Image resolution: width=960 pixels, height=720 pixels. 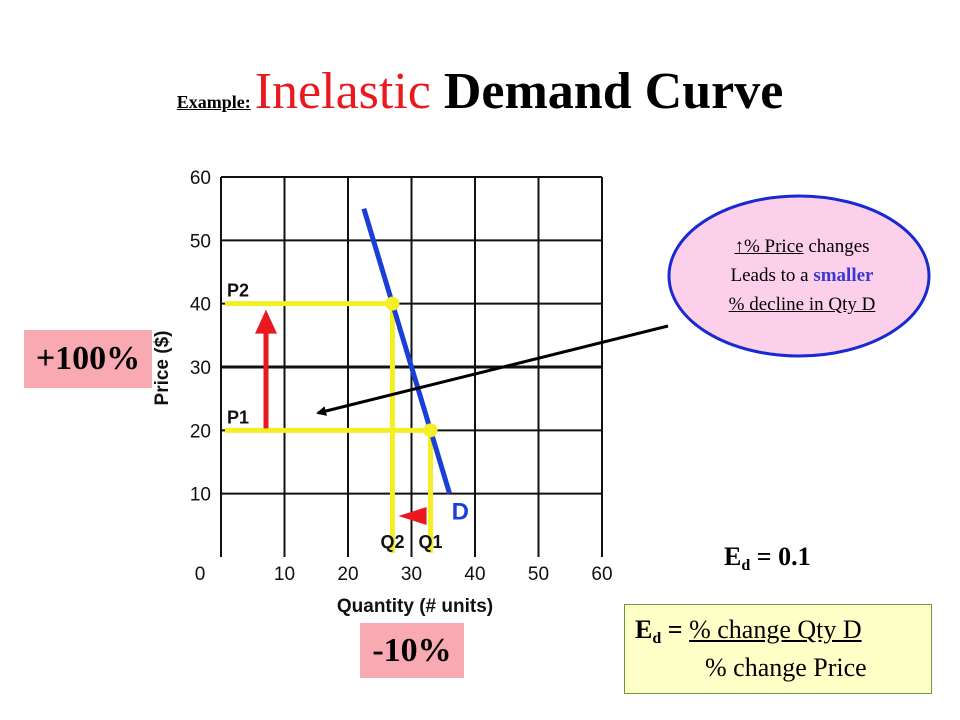 What do you see at coordinates (775, 629) in the screenshot?
I see `formula-numerator: % change Qty D` at bounding box center [775, 629].